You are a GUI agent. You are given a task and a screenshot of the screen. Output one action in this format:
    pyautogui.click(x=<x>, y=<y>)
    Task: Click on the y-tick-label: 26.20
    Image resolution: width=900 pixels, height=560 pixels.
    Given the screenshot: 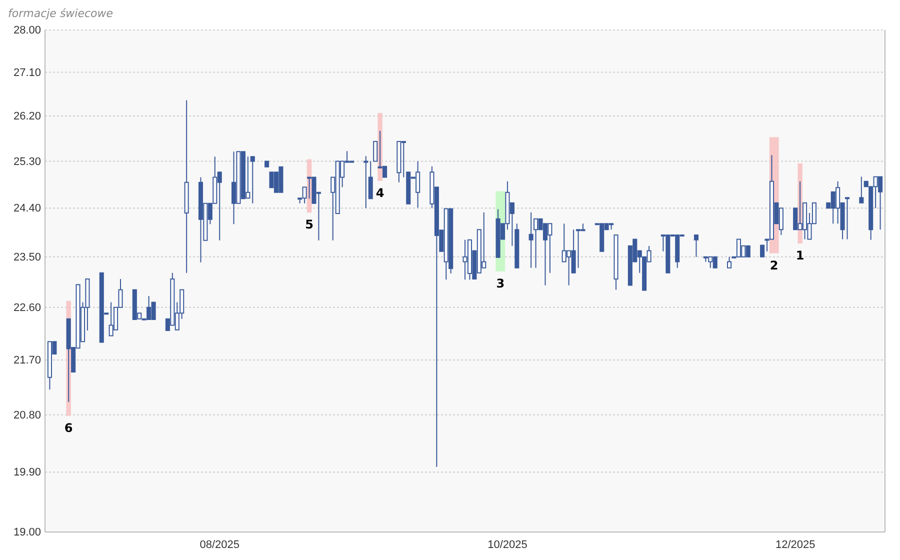 What is the action you would take?
    pyautogui.click(x=27, y=116)
    